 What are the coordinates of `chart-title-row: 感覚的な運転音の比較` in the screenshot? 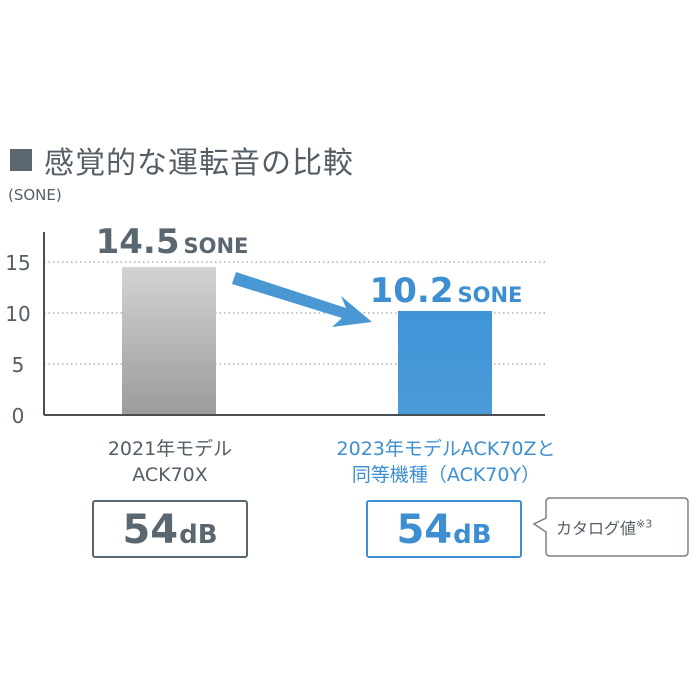 It's located at (182, 160).